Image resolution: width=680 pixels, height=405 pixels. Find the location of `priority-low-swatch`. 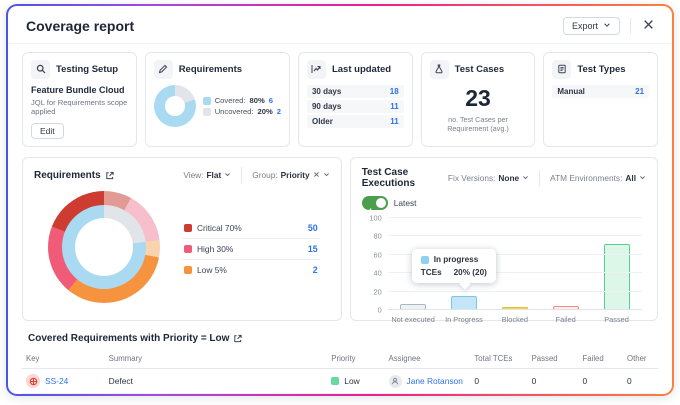

priority-low-swatch is located at coordinates (335, 381).